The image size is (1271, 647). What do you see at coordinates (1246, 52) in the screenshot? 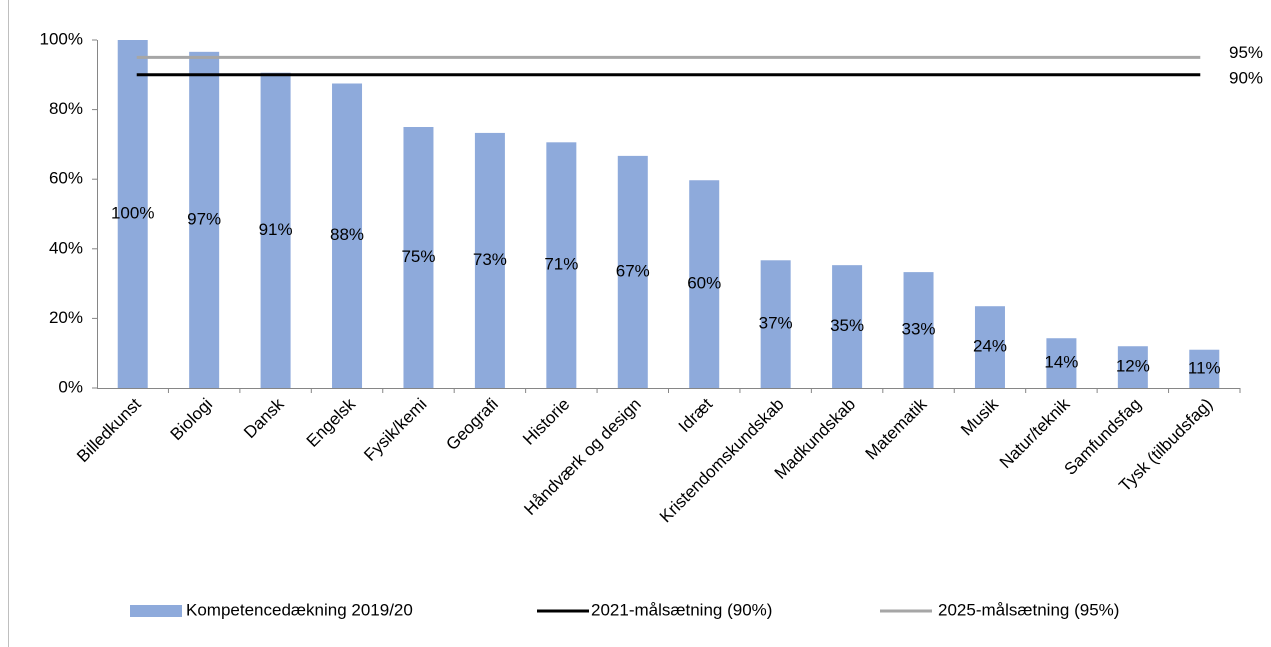
I see `line-label: 95%` at bounding box center [1246, 52].